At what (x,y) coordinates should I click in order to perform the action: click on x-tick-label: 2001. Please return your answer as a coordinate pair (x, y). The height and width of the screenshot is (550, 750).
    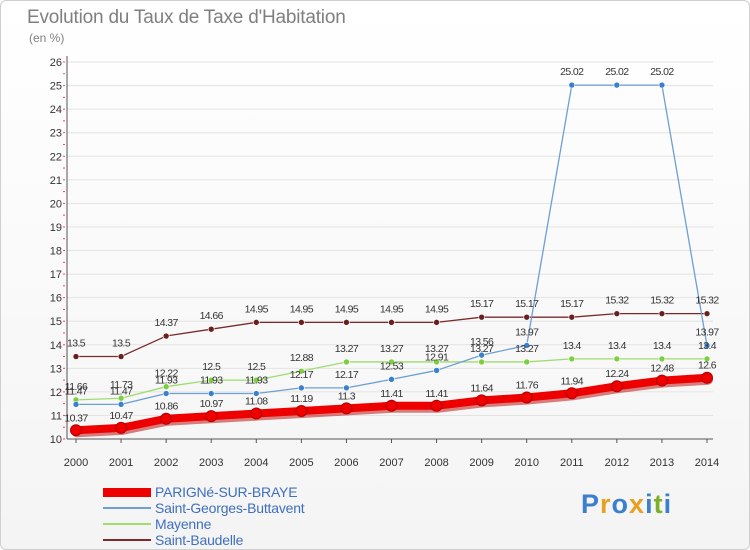
    Looking at the image, I should click on (121, 463).